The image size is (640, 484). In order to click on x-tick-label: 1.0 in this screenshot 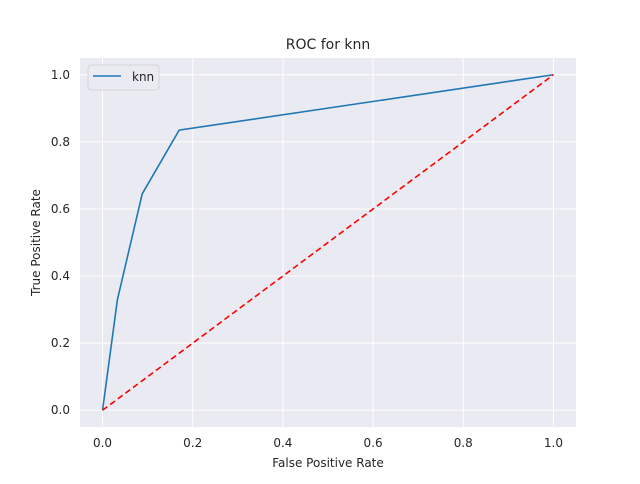, I will do `click(553, 443)`.